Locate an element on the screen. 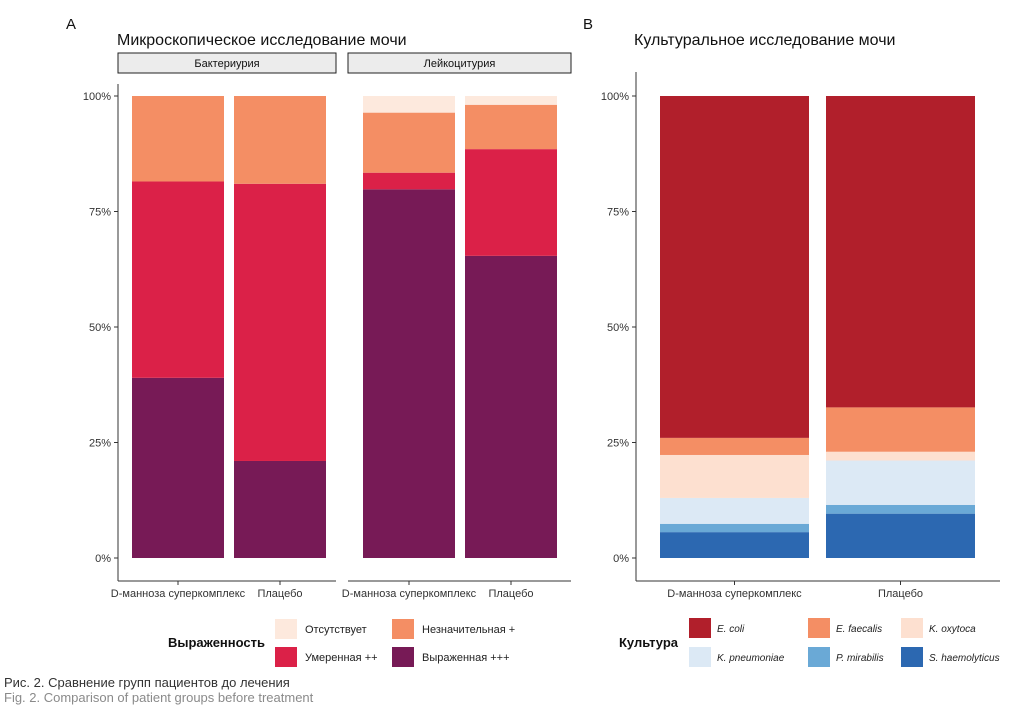  panel-b-y-tick-label: 25% is located at coordinates (618, 444).